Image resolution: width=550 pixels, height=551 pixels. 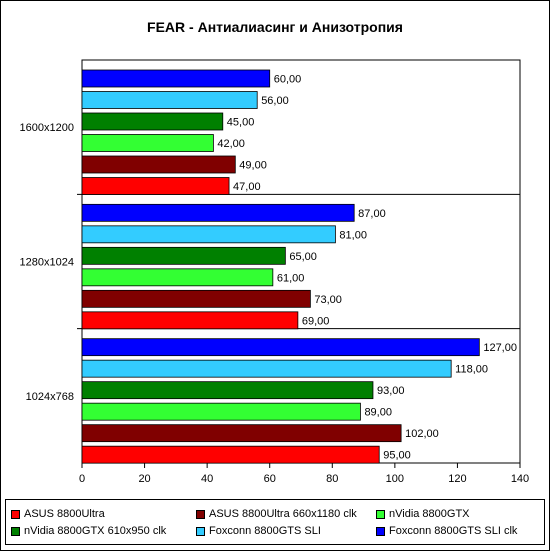 I want to click on value-label: 89,00, so click(x=378, y=413).